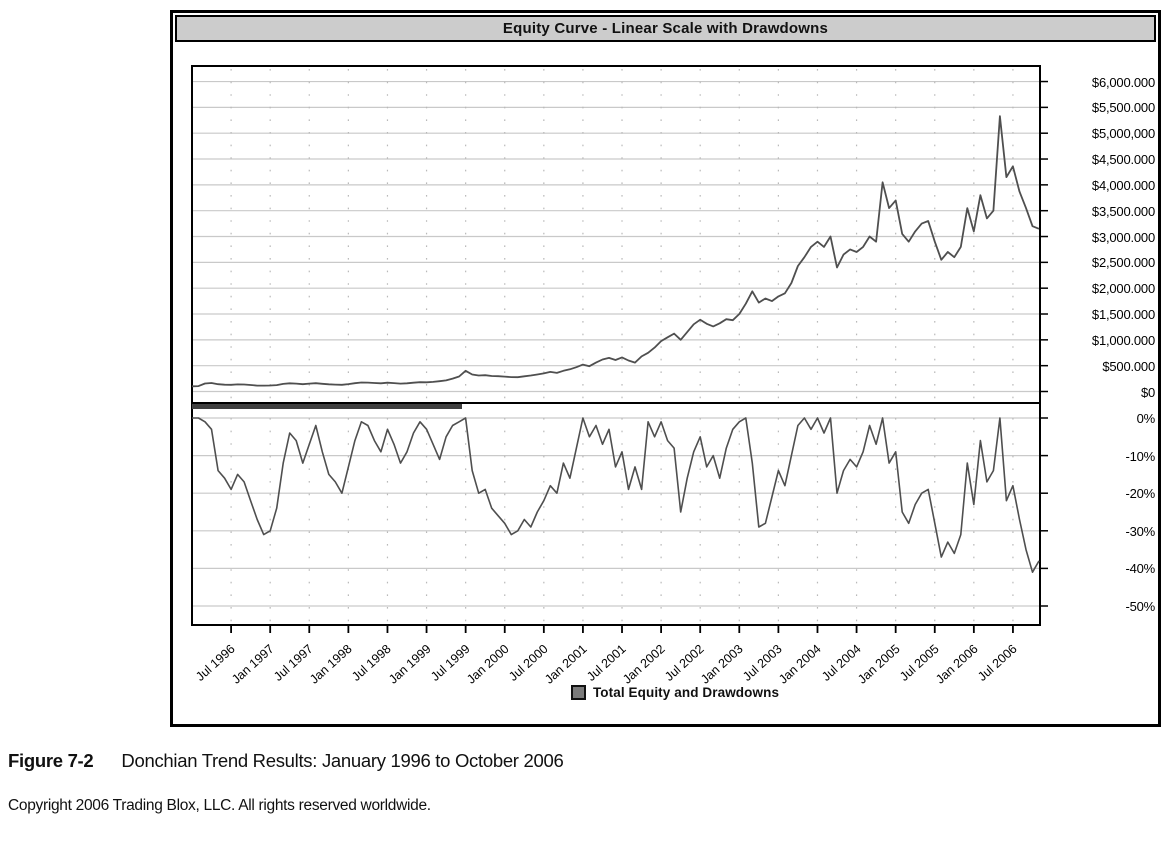 This screenshot has width=1169, height=841. I want to click on y-axis-label-drawdown: -50%, so click(1140, 606).